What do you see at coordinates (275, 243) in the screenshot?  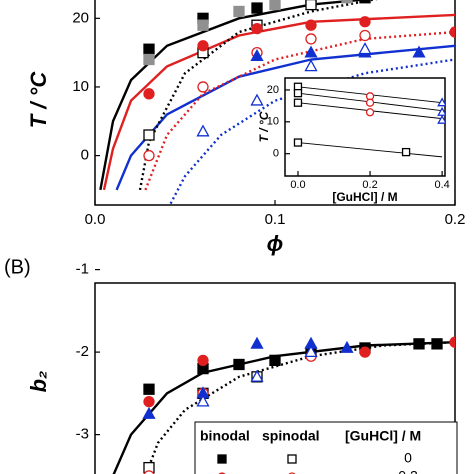 I see `x-axis-label: ϕ` at bounding box center [275, 243].